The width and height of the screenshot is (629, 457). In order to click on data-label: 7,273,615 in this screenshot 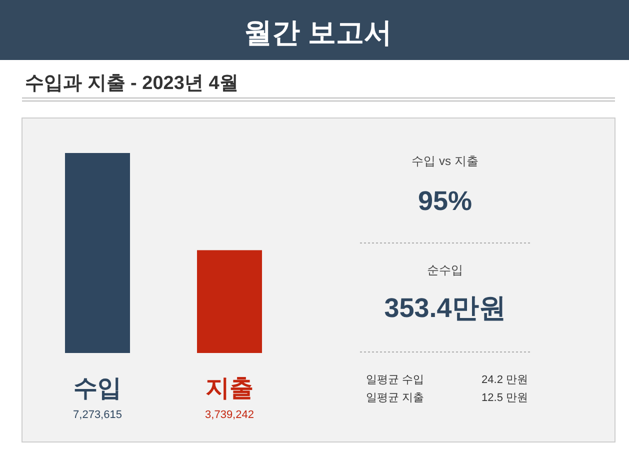, I will do `click(97, 415)`.